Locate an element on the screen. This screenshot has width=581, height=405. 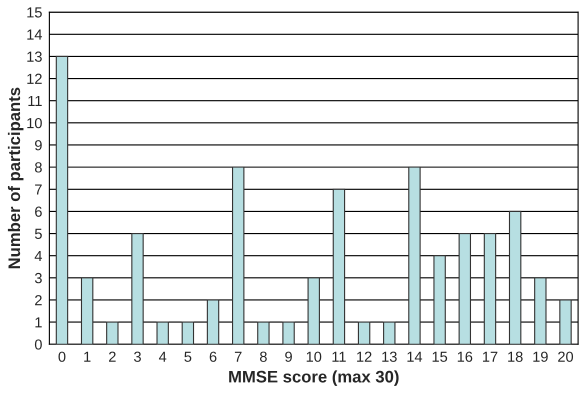
x-tick-label: 19 is located at coordinates (540, 357).